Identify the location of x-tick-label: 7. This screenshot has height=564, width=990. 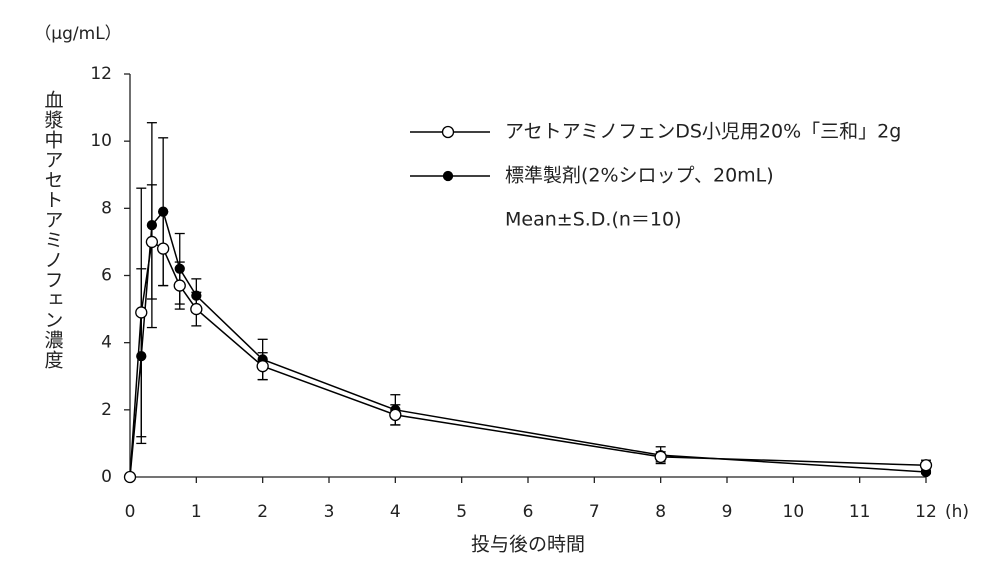
(594, 512).